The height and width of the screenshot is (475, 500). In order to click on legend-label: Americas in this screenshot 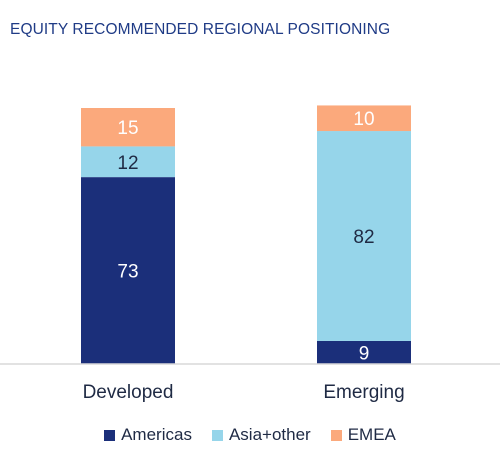, I will do `click(156, 434)`.